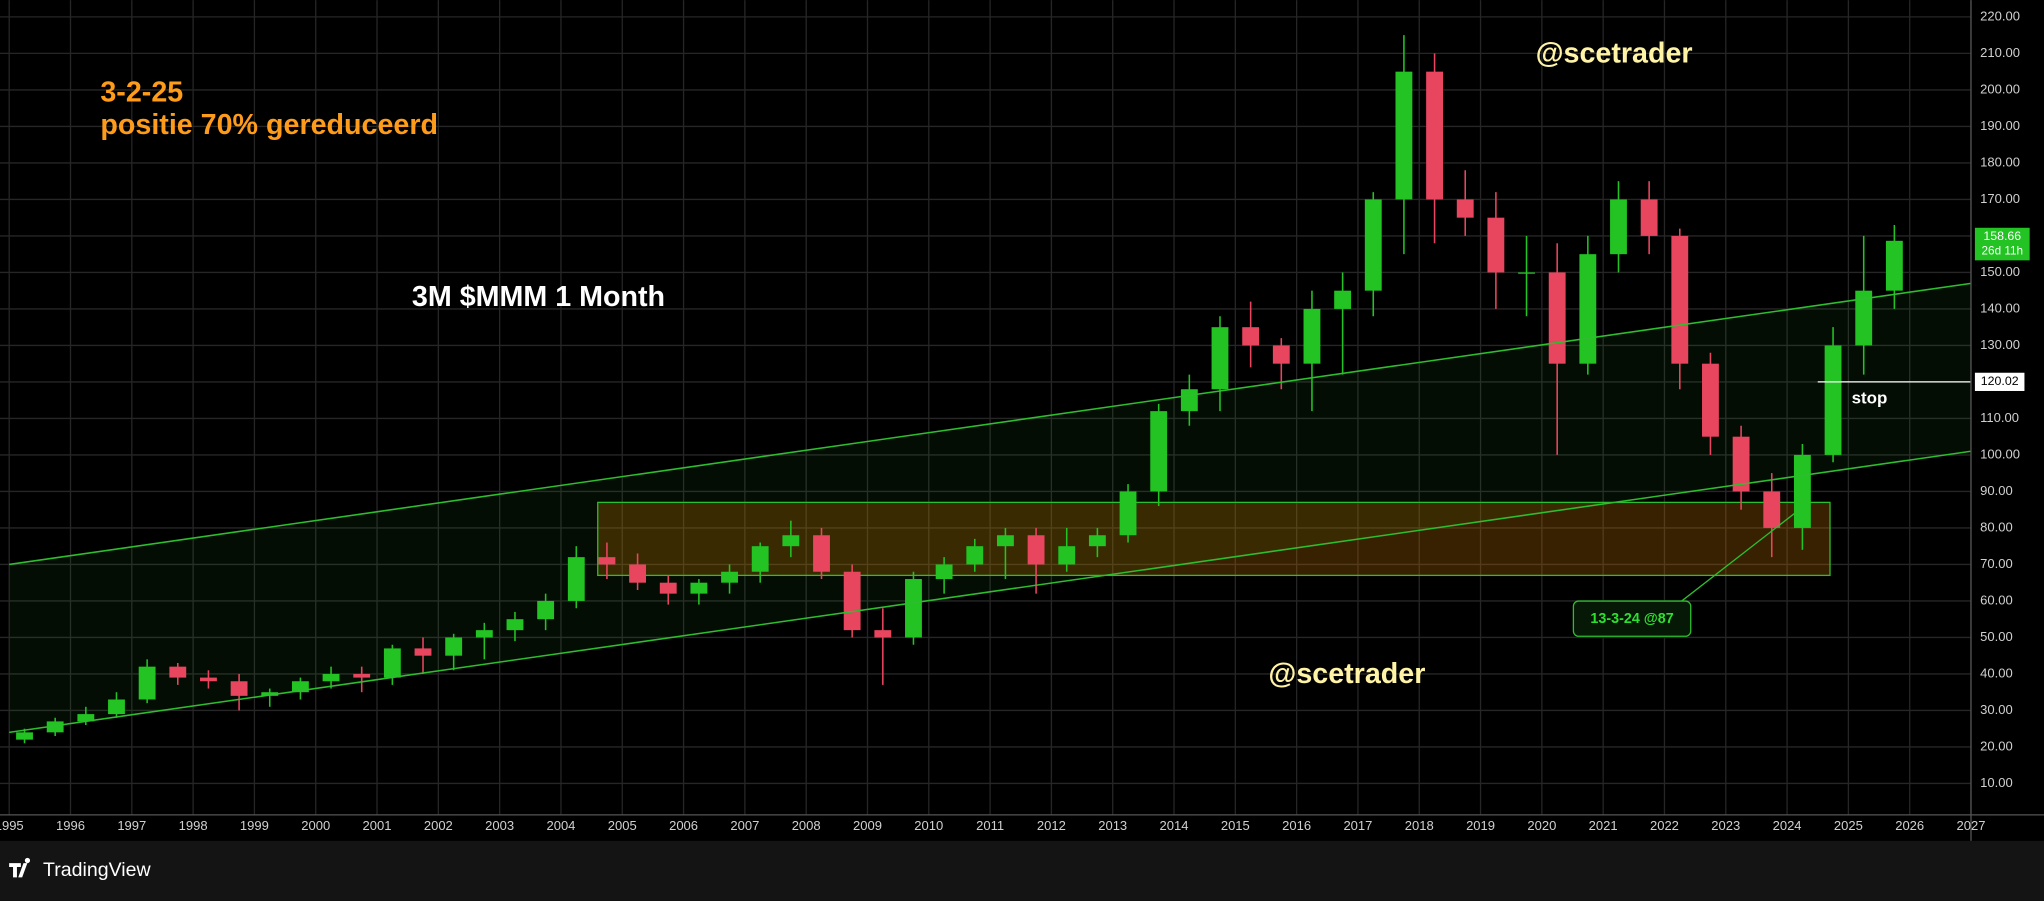  I want to click on logo-mark, so click(20, 867).